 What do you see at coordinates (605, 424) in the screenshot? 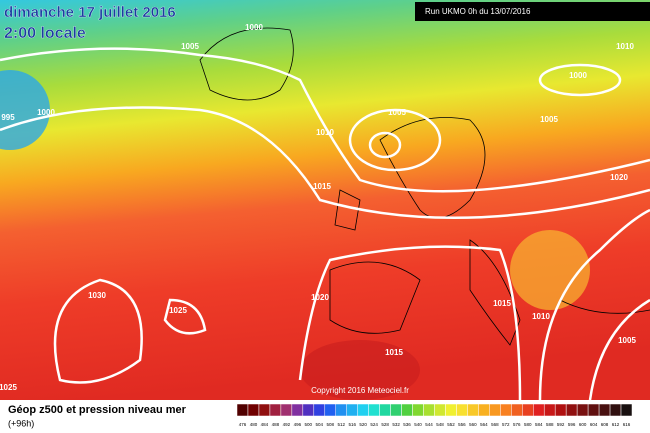
I see `scale-label: 608` at bounding box center [605, 424].